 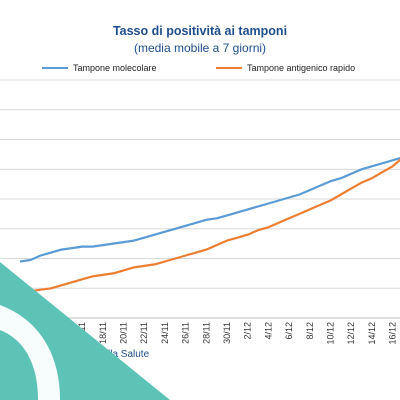 What do you see at coordinates (229, 68) in the screenshot?
I see `legend-swatch-antigenico` at bounding box center [229, 68].